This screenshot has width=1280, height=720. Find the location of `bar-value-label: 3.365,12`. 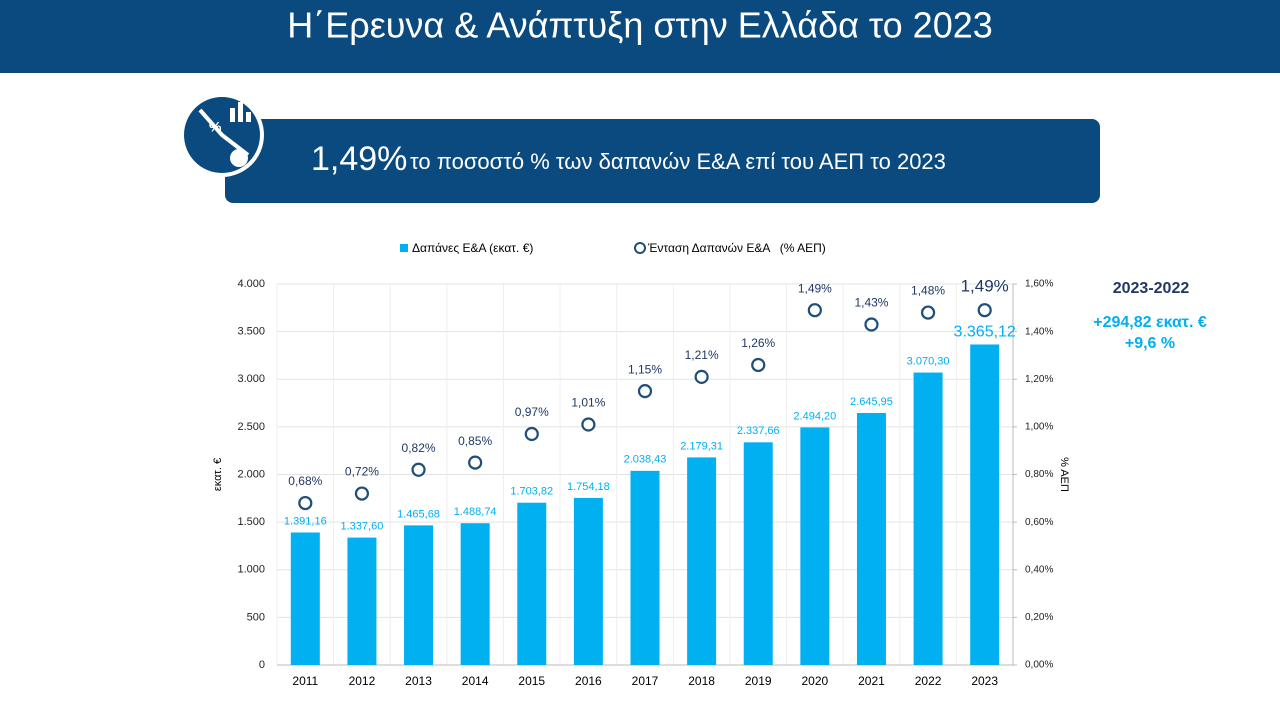

bar-value-label: 3.365,12 is located at coordinates (985, 332).